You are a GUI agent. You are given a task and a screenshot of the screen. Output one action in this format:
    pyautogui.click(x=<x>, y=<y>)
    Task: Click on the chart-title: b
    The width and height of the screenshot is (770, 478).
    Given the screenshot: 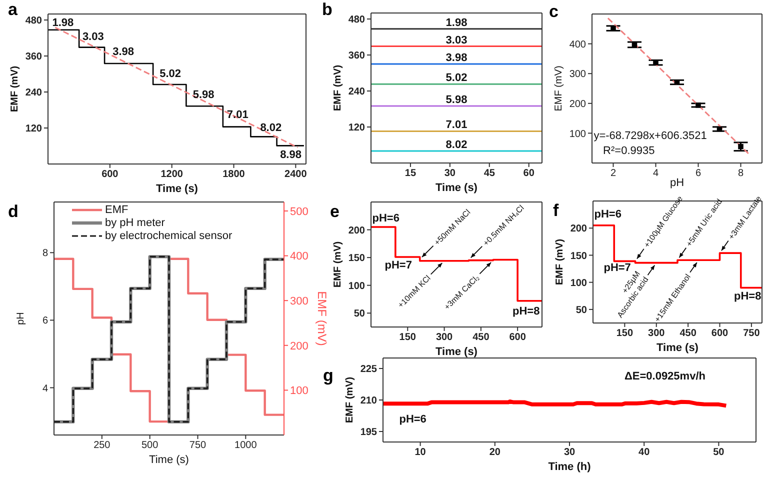 What is the action you would take?
    pyautogui.click(x=327, y=10)
    